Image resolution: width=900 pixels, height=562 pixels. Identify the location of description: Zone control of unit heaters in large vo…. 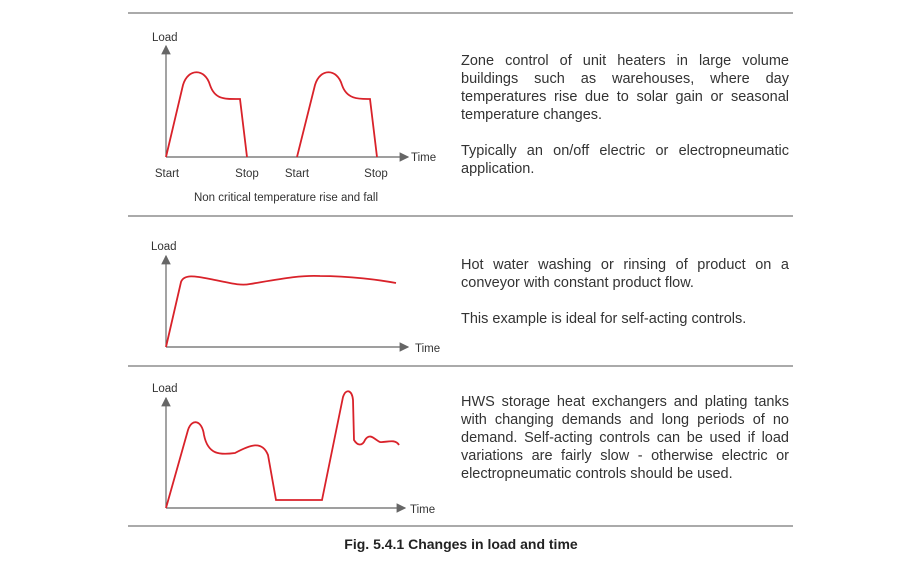
(625, 124).